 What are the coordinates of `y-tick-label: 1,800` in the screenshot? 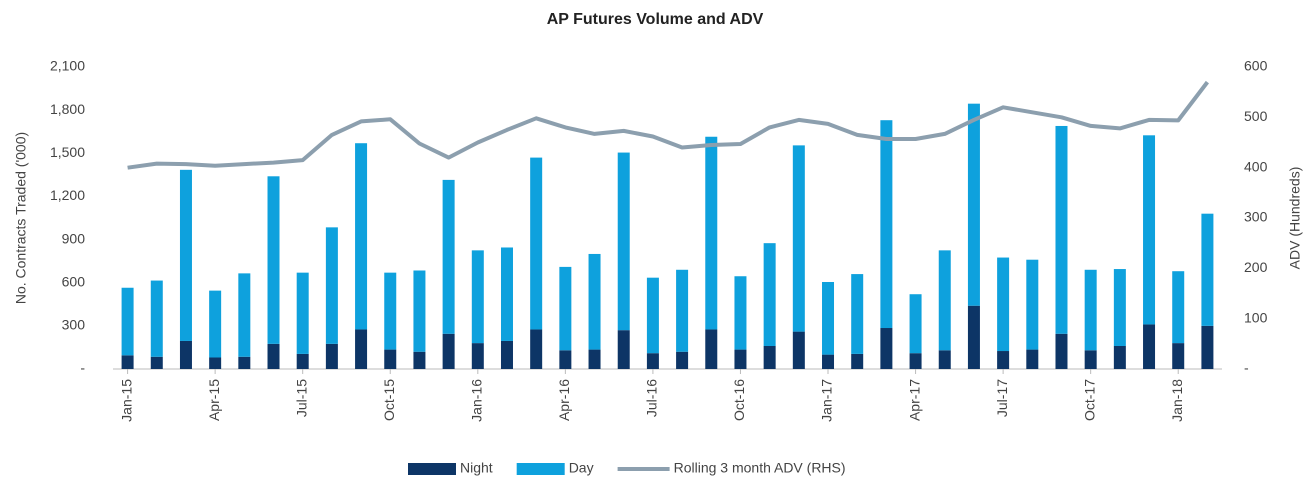 It's located at (67, 109).